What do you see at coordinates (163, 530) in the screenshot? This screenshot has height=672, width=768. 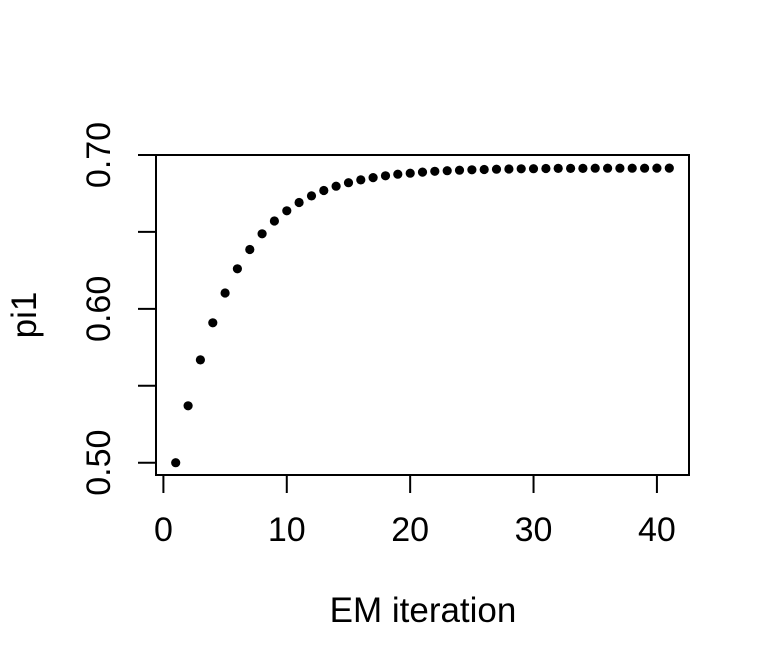 I see `x-tick-label: 0` at bounding box center [163, 530].